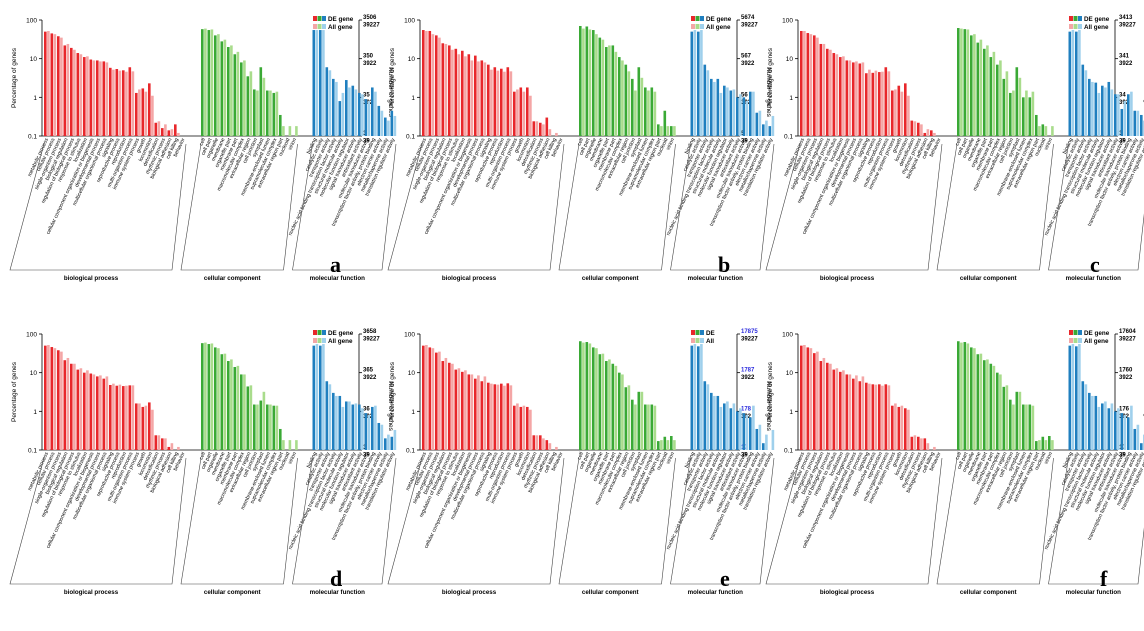 The image size is (1144, 631). I want to click on category-label: cell, so click(958, 456).